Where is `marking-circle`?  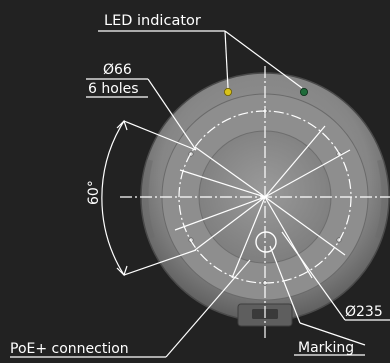 marking-circle is located at coordinates (266, 242).